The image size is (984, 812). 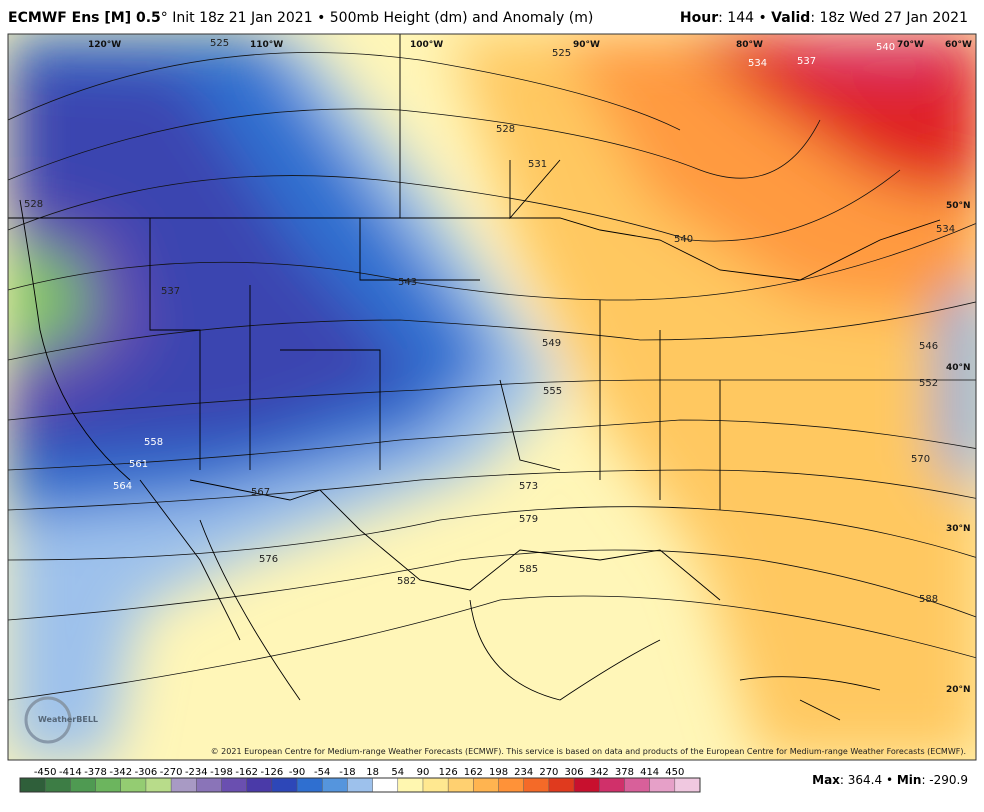 I want to click on colorbar-tick-label: -414, so click(x=70, y=772).